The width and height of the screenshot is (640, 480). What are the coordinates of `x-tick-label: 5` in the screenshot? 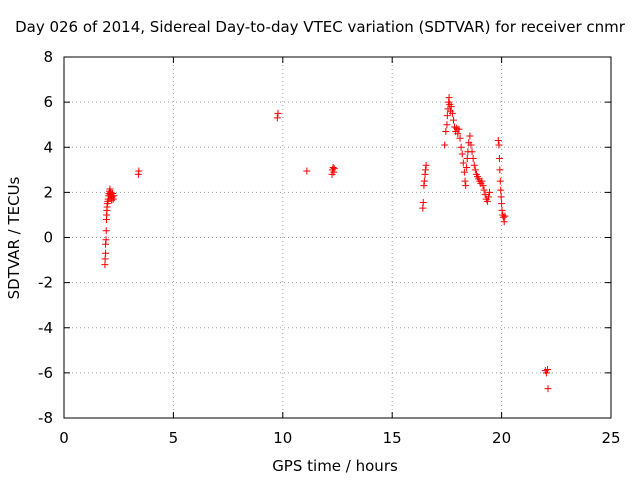 It's located at (174, 438).